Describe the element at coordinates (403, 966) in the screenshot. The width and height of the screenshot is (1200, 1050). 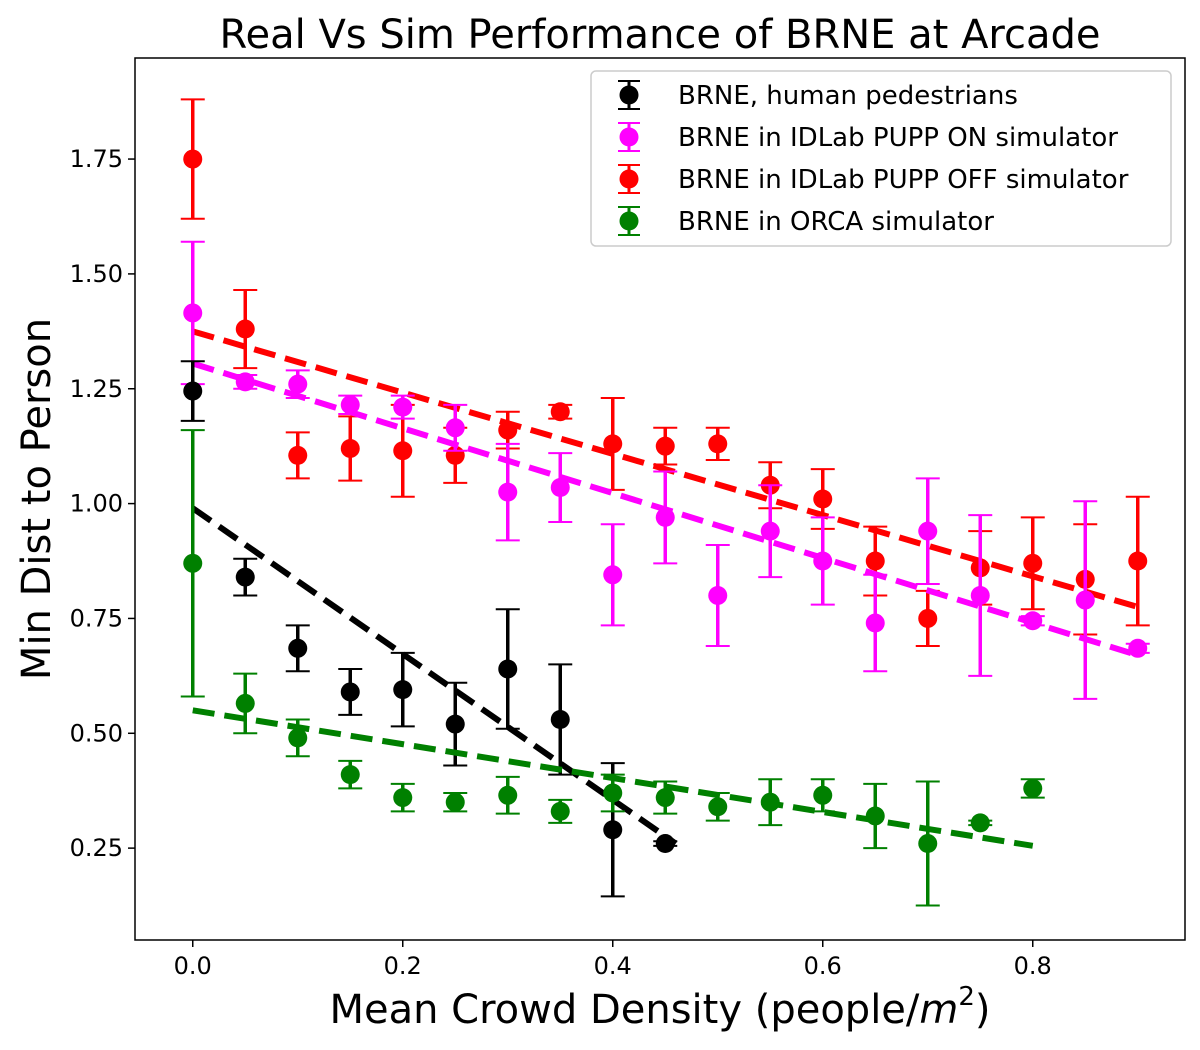
I see `x-tick-label: 0.2` at that location.